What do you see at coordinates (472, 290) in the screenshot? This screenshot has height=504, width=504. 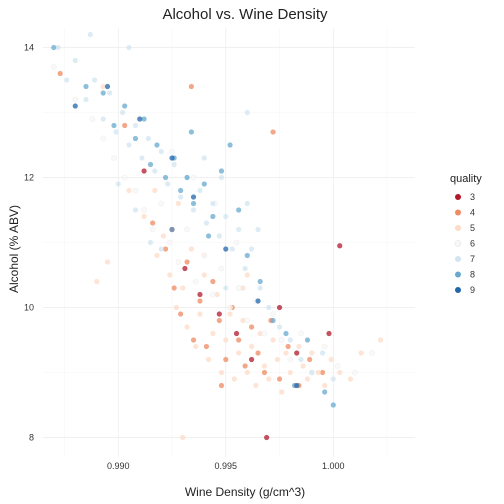 I see `legend-label: 9` at bounding box center [472, 290].